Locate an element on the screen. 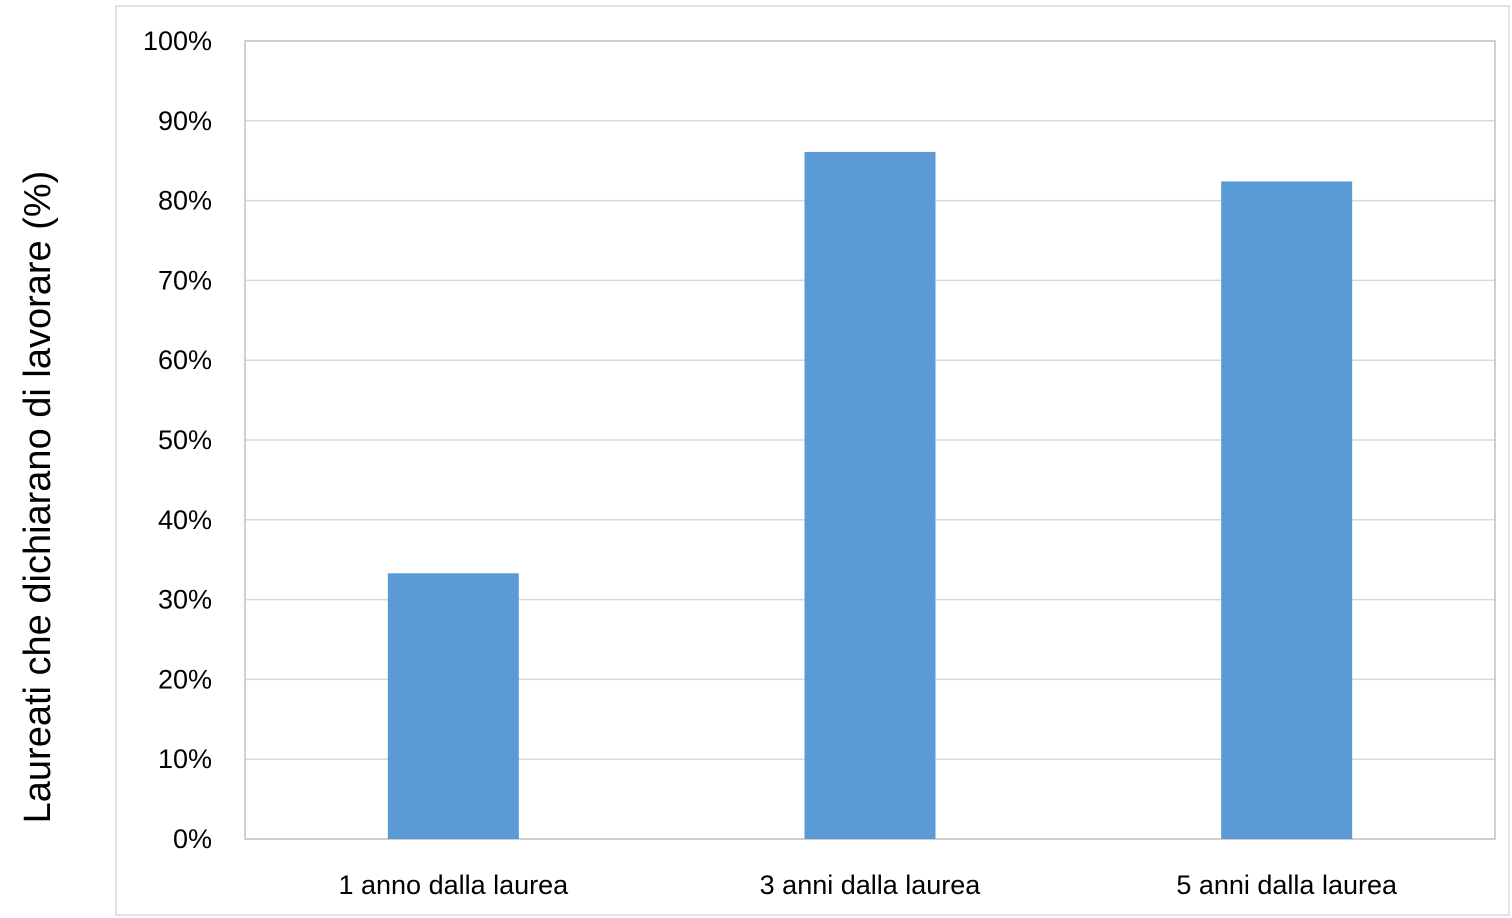  y-tick-labels: 0% 10% 20% 30% 40% 50% 60% 70% 80% 90% 100% is located at coordinates (177, 440).